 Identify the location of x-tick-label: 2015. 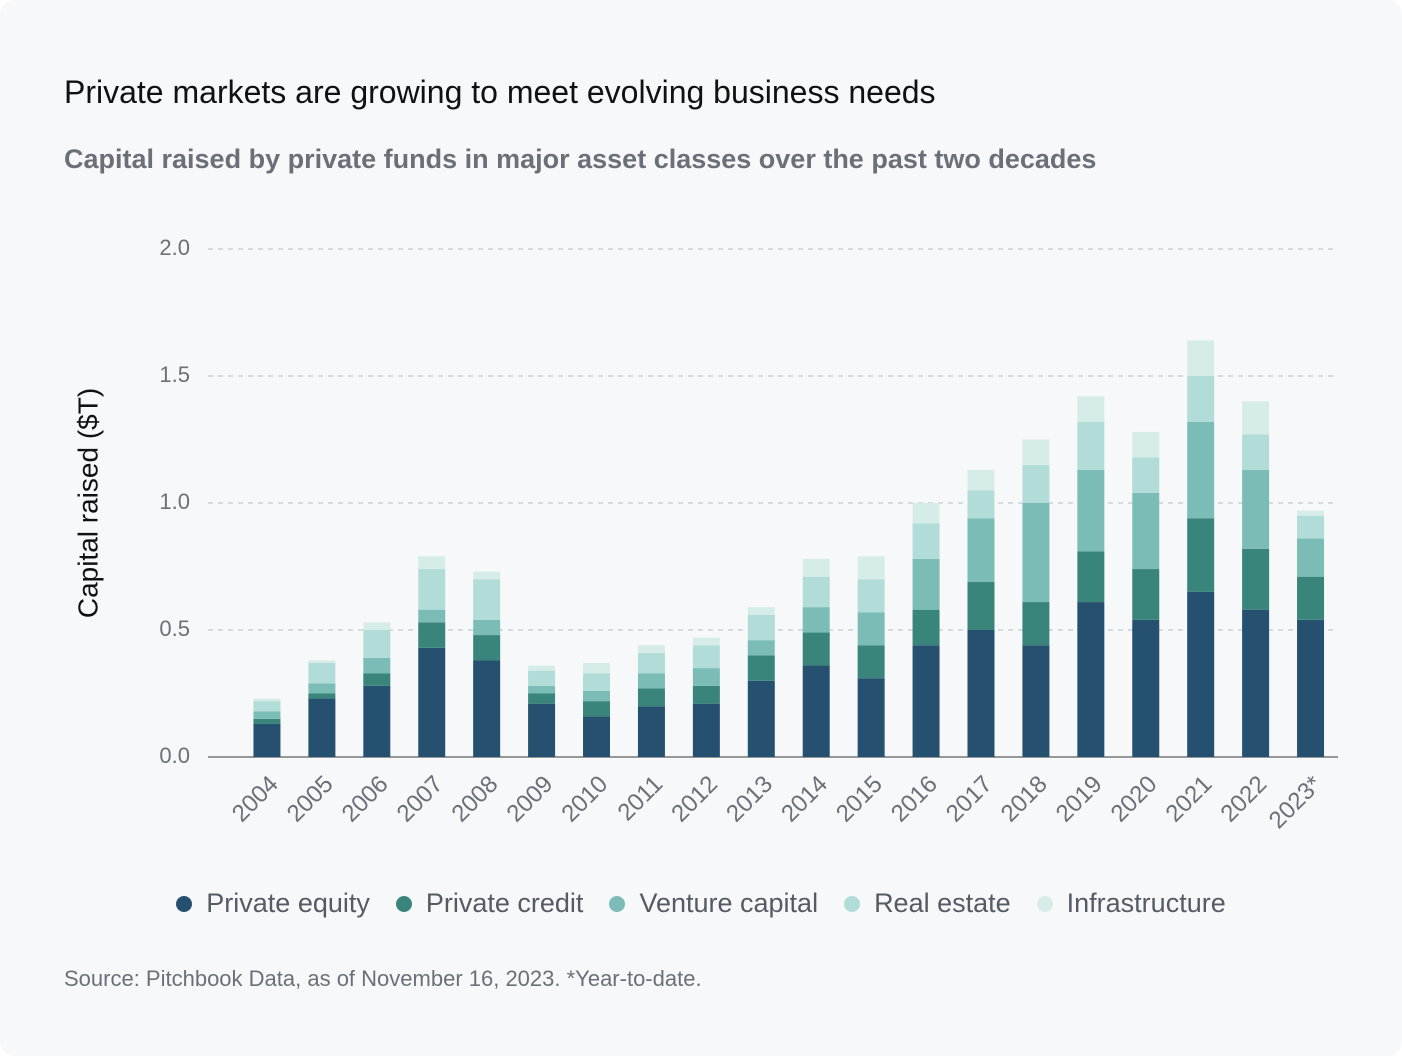
(859, 799).